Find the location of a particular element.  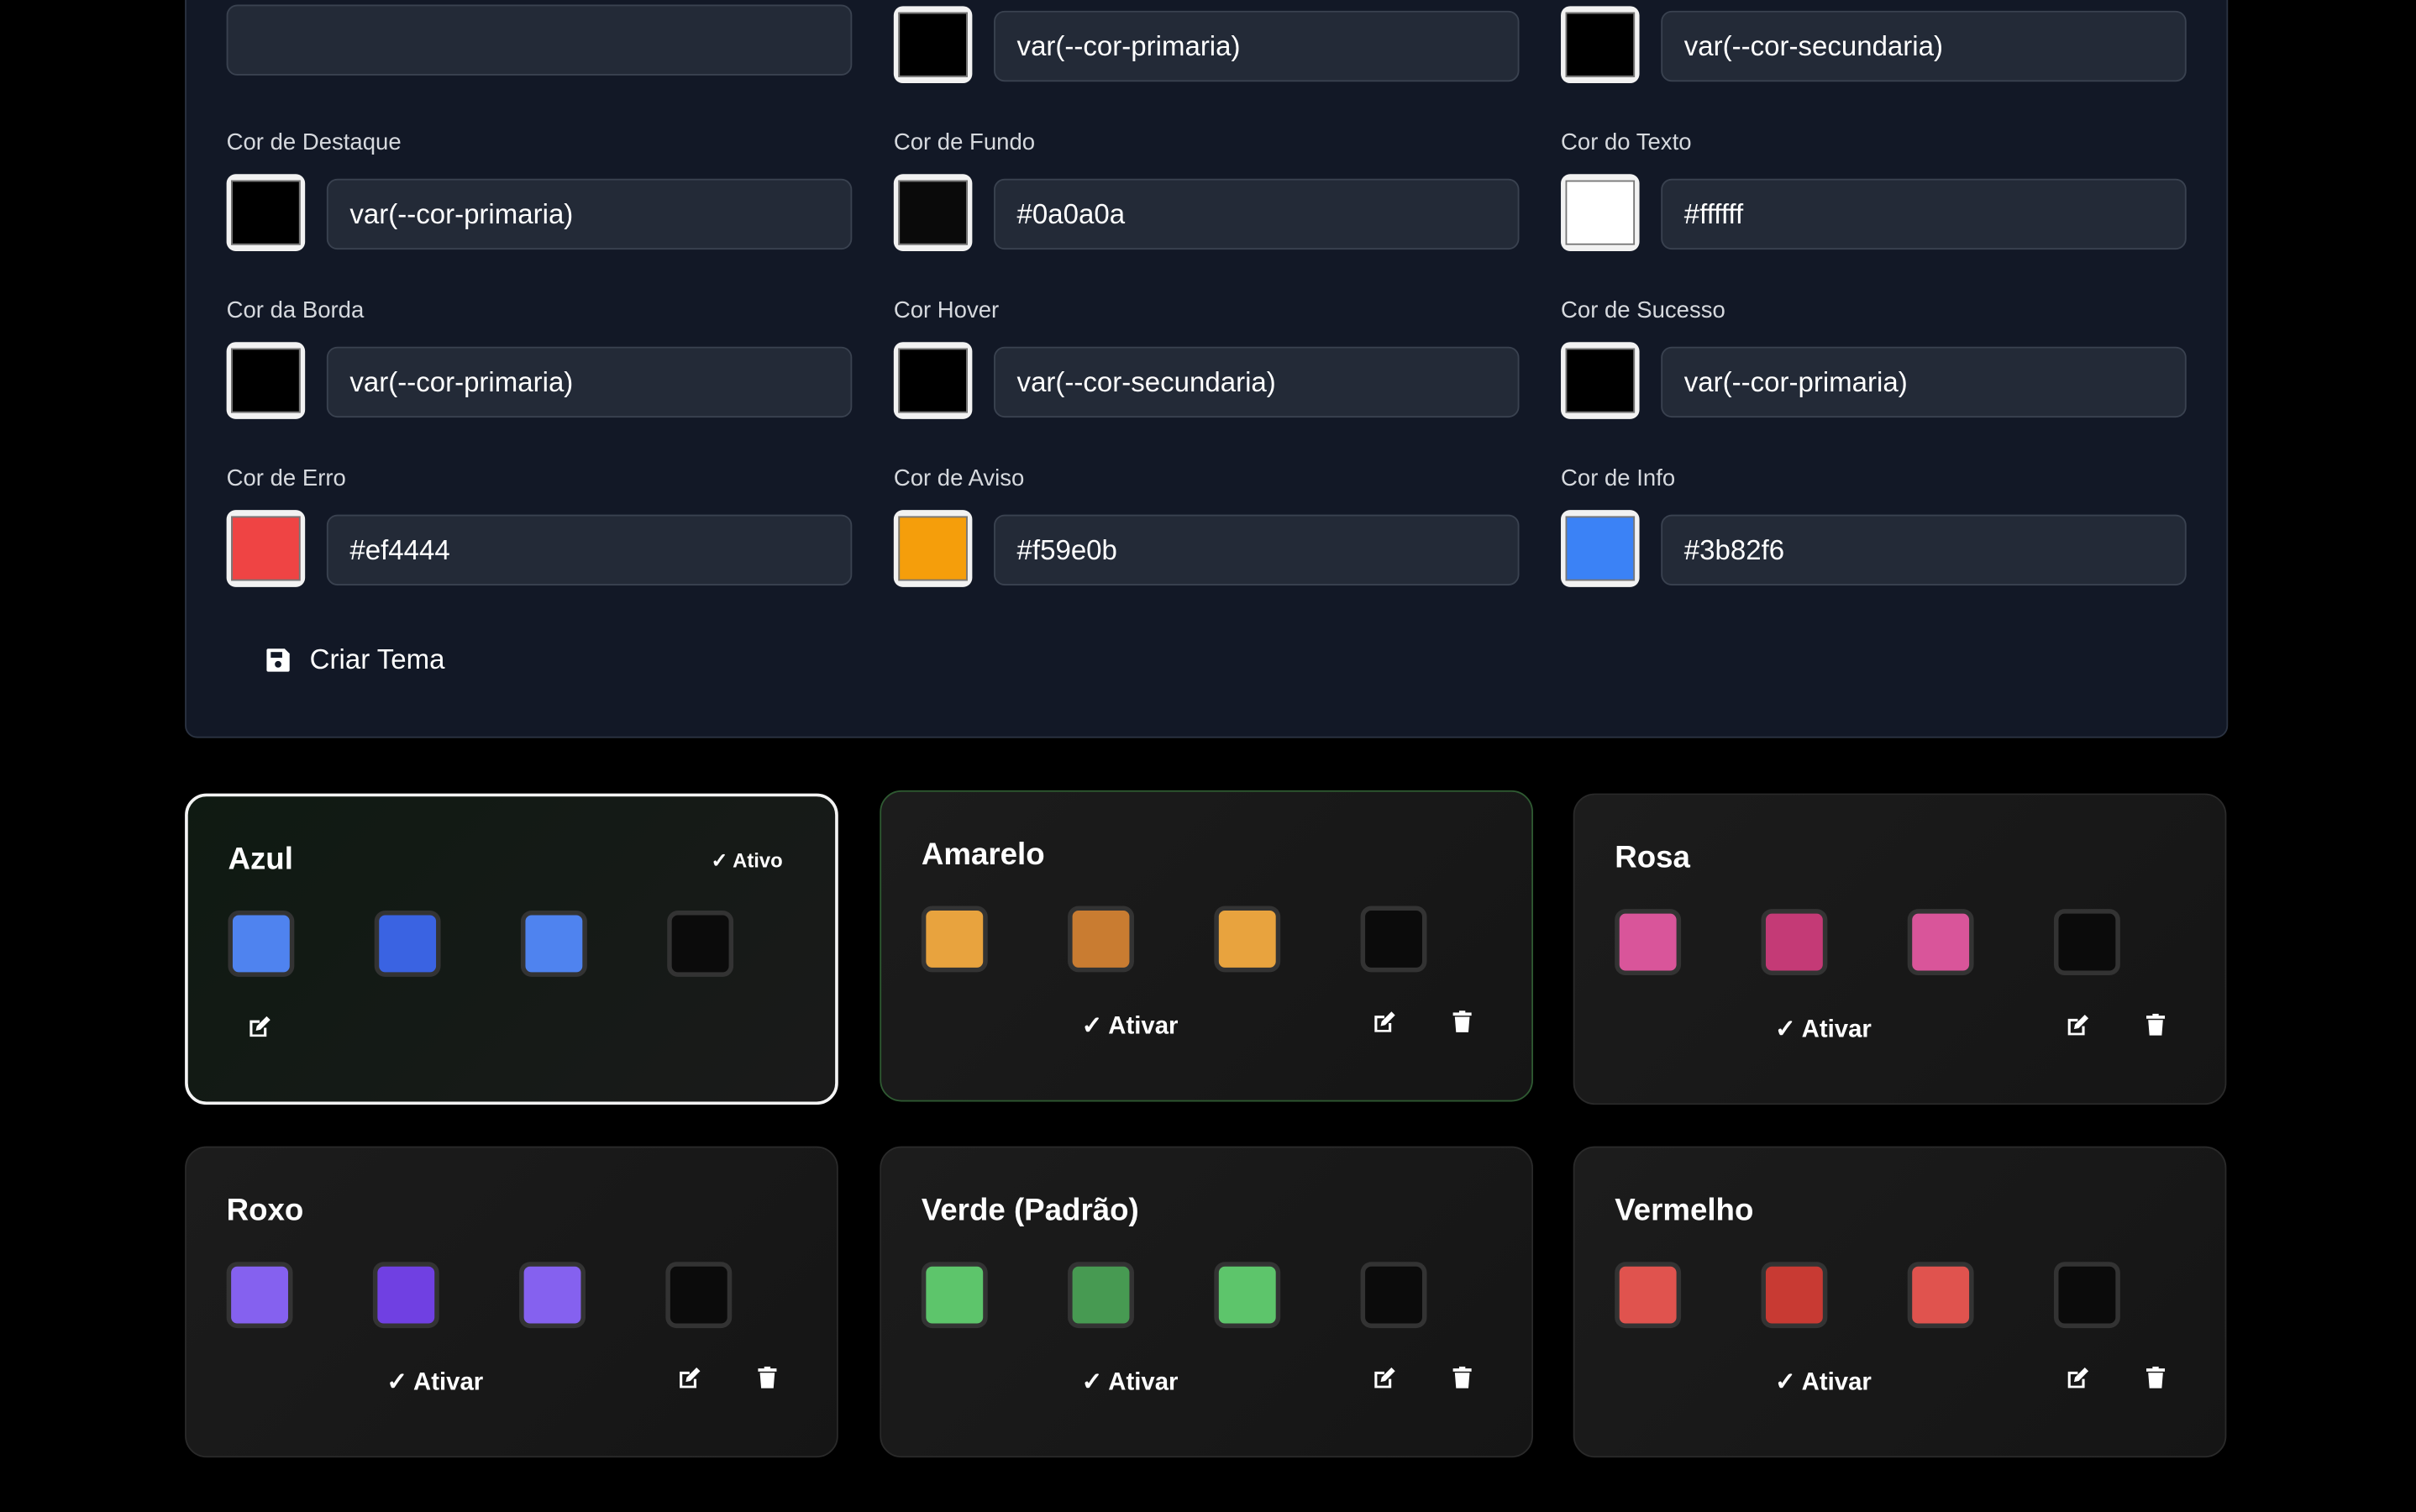

color-value-input: #3b82f6 is located at coordinates (1924, 549).